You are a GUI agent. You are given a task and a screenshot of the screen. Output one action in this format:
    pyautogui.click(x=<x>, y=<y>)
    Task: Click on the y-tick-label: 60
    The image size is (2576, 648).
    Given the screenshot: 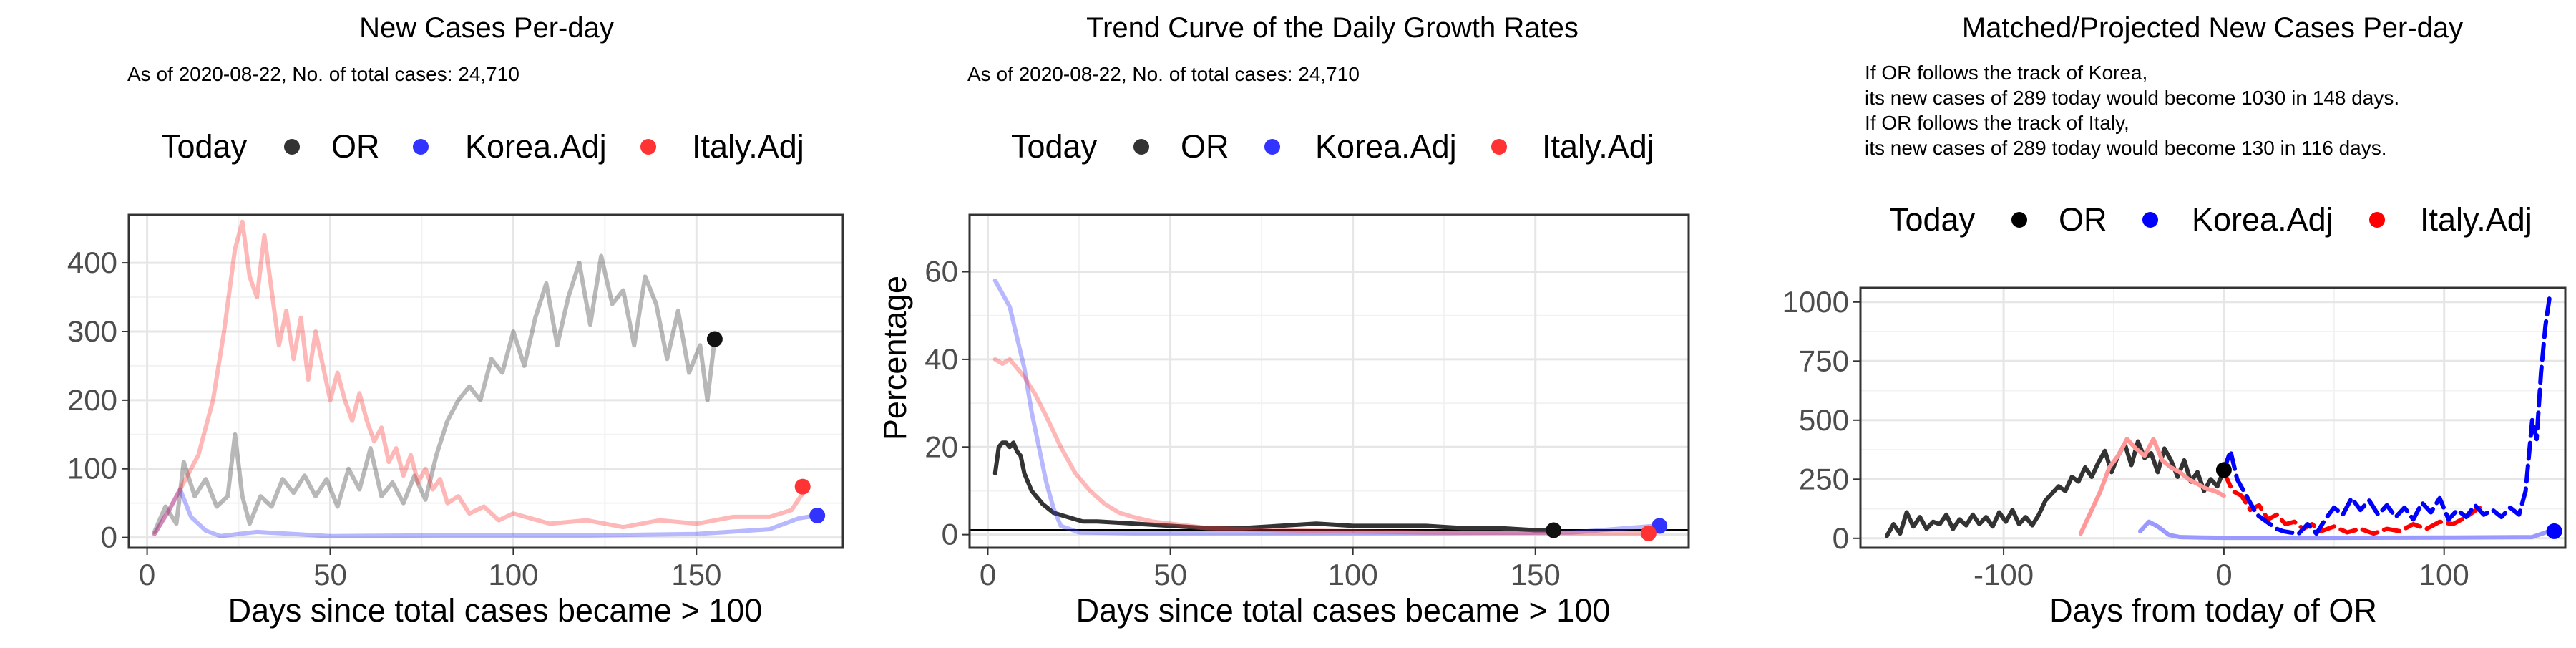 What is the action you would take?
    pyautogui.click(x=941, y=272)
    